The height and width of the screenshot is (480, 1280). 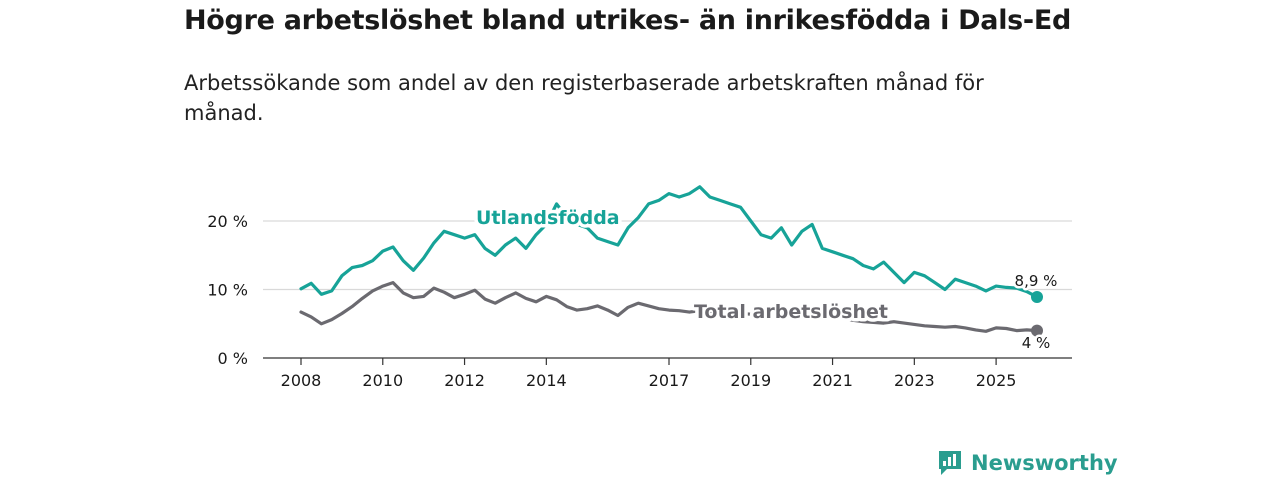 What do you see at coordinates (227, 290) in the screenshot?
I see `y-tick-label: 10 %` at bounding box center [227, 290].